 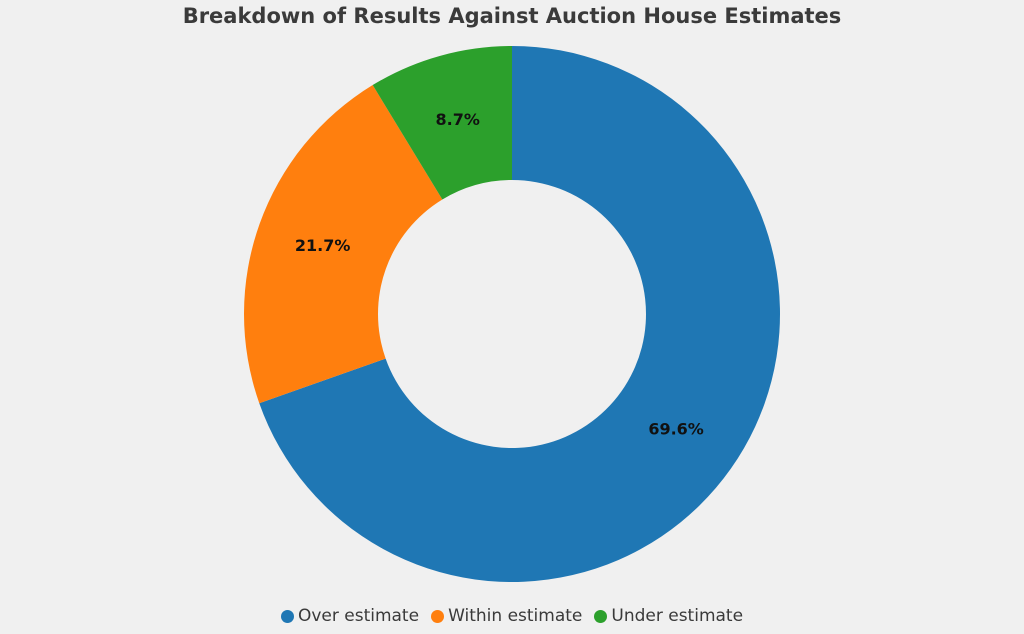 What do you see at coordinates (358, 616) in the screenshot?
I see `legend-label-over-estimate: Over estimate` at bounding box center [358, 616].